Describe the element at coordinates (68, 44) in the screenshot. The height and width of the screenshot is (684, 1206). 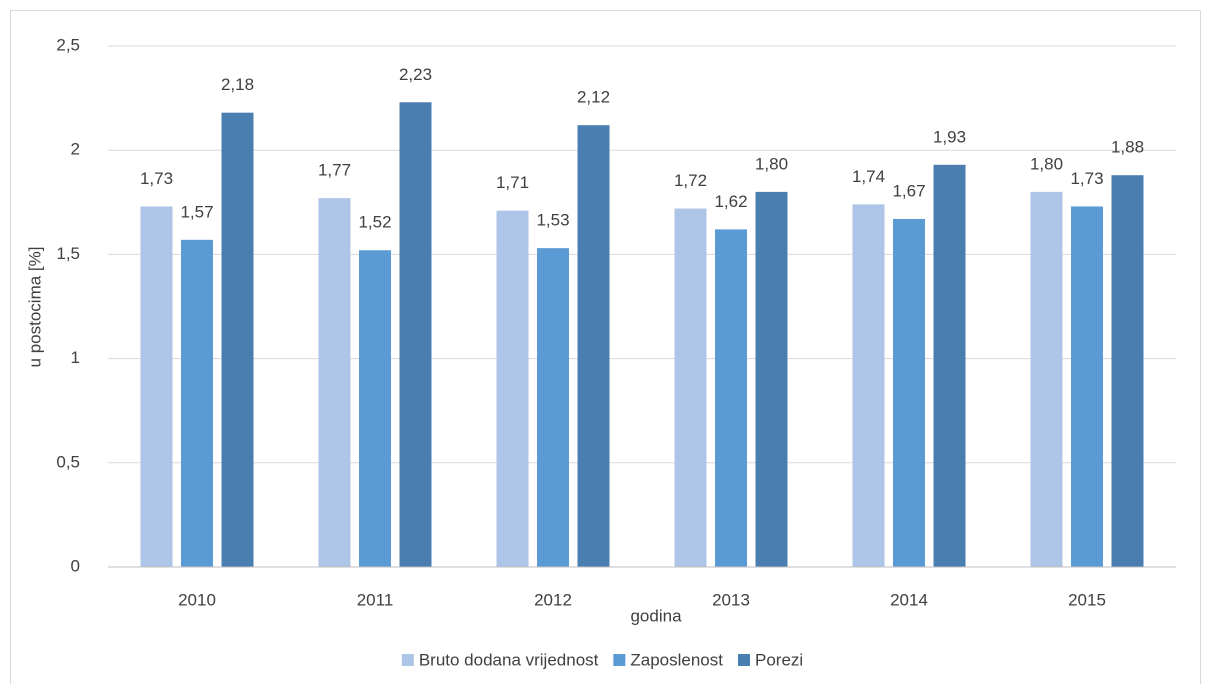
I see `y-tick-label: 2,5` at that location.